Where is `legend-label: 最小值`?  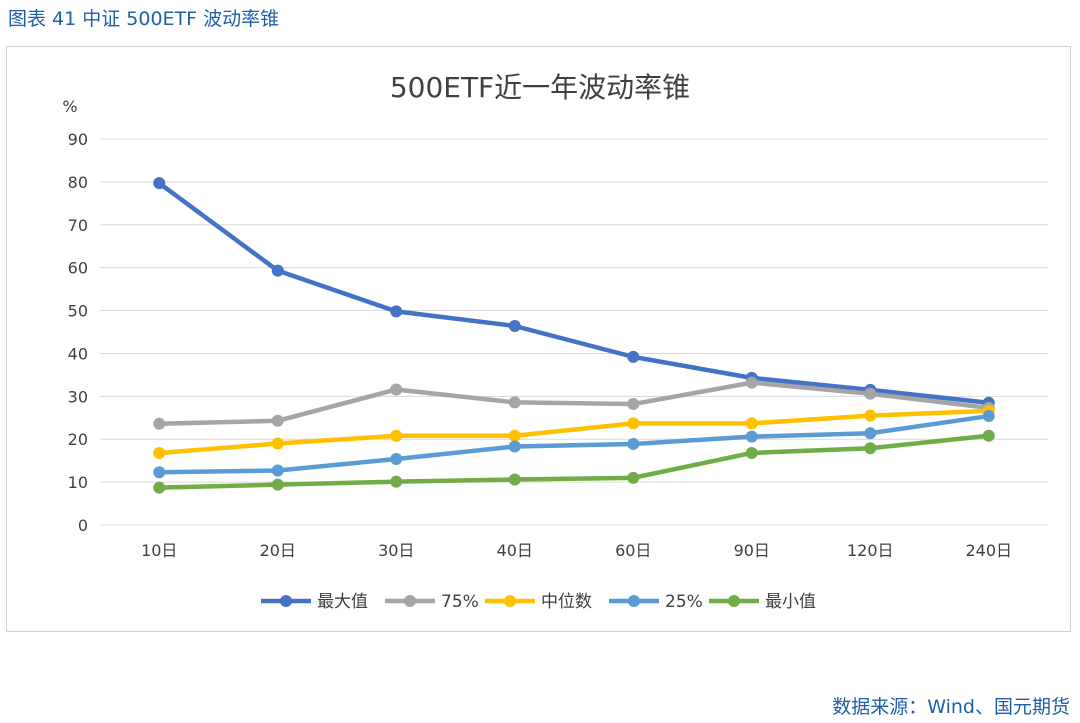
legend-label: 最小值 is located at coordinates (790, 602).